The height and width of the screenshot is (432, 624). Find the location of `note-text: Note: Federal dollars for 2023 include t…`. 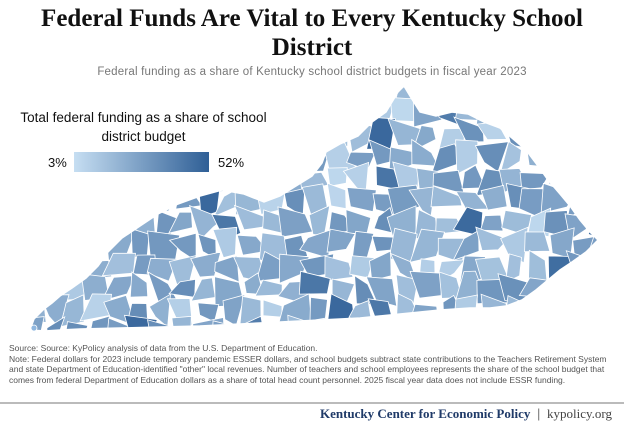

note-text: Note: Federal dollars for 2023 include t… is located at coordinates (308, 369).